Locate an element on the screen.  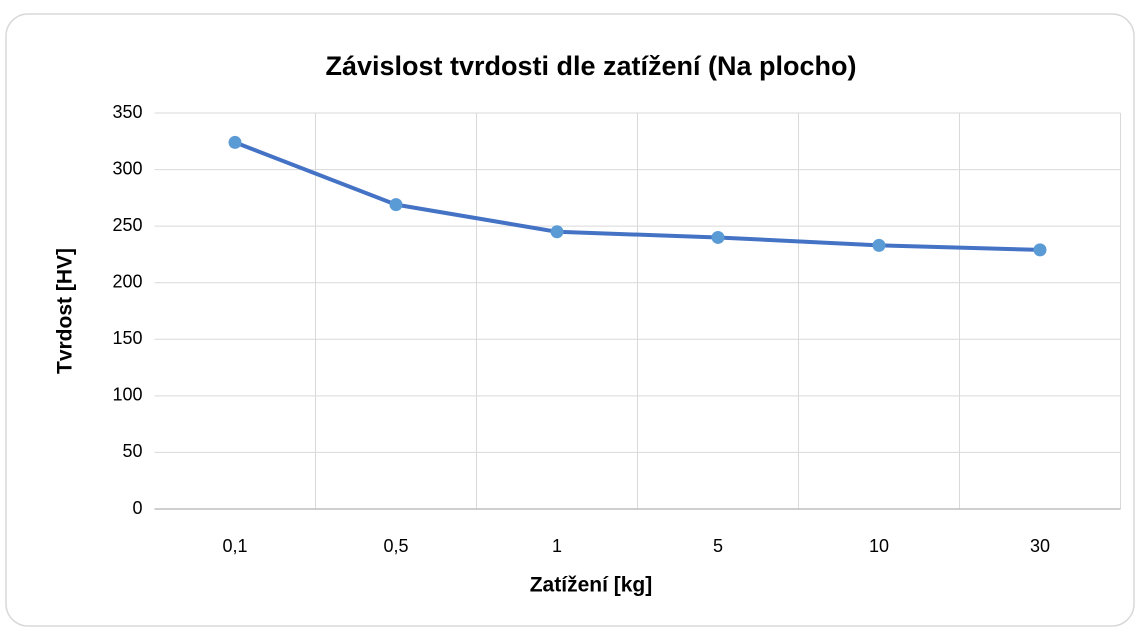
y-axis-title: Tvrdost [HV] is located at coordinates (65, 311).